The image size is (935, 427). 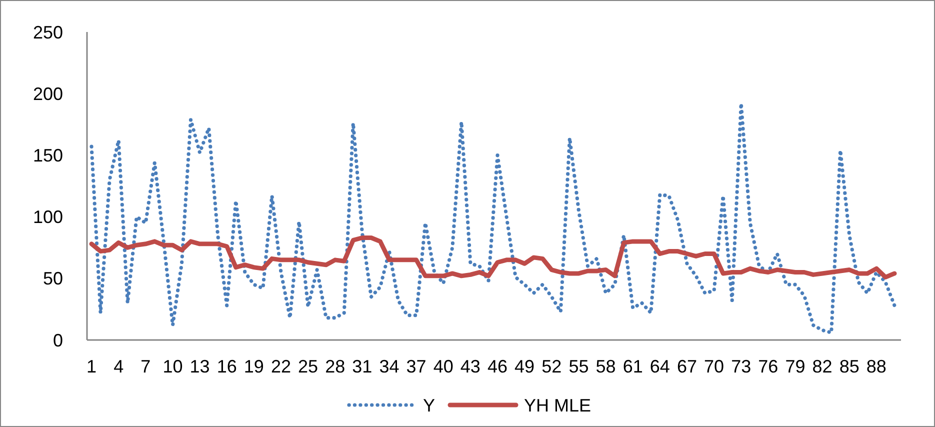 I want to click on x-tick-label: 13, so click(x=200, y=366).